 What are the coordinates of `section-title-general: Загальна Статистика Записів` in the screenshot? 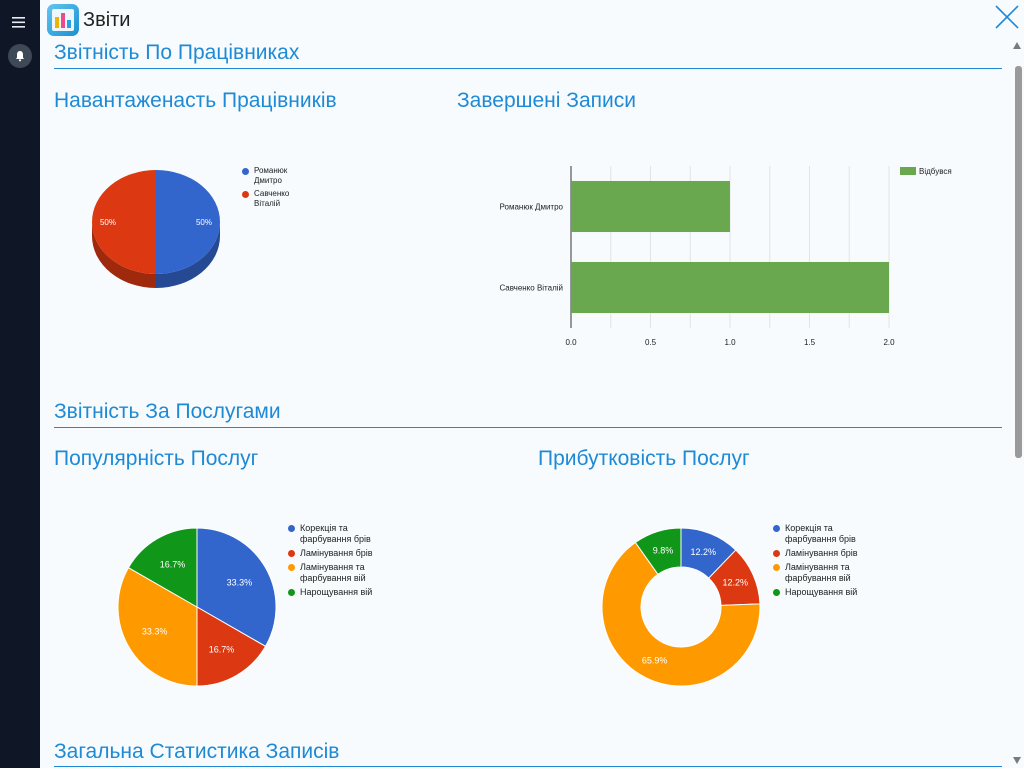 It's located at (197, 751).